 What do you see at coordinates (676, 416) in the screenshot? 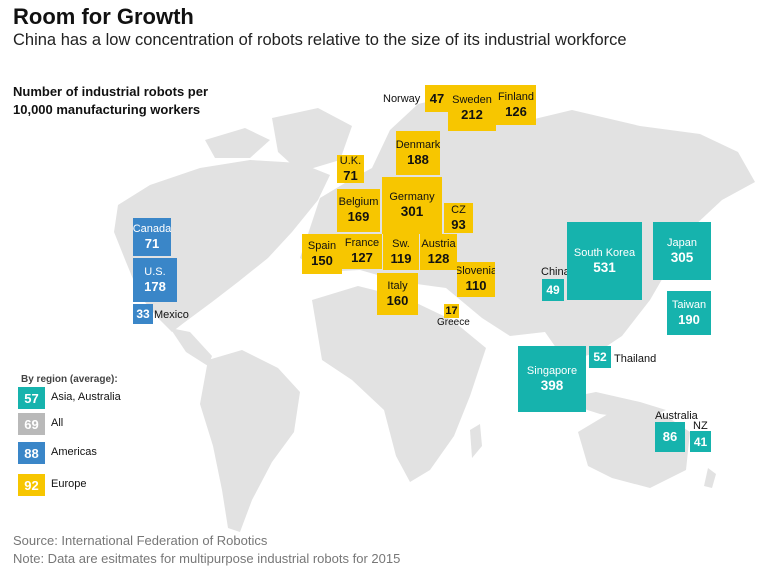
I see `country-label-australia: Australia` at bounding box center [676, 416].